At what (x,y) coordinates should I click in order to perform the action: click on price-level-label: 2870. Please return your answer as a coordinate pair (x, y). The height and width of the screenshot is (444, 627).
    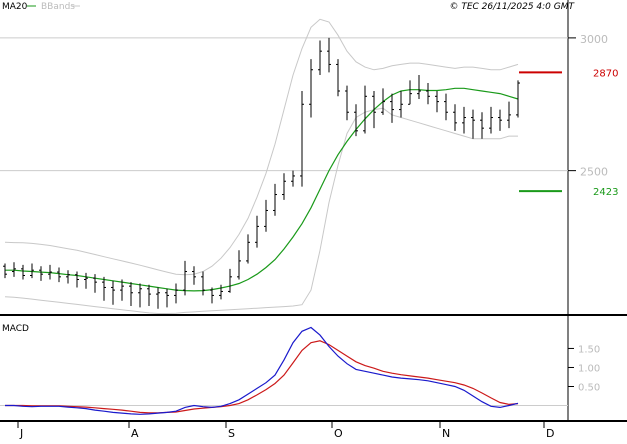
    Looking at the image, I should click on (605, 73).